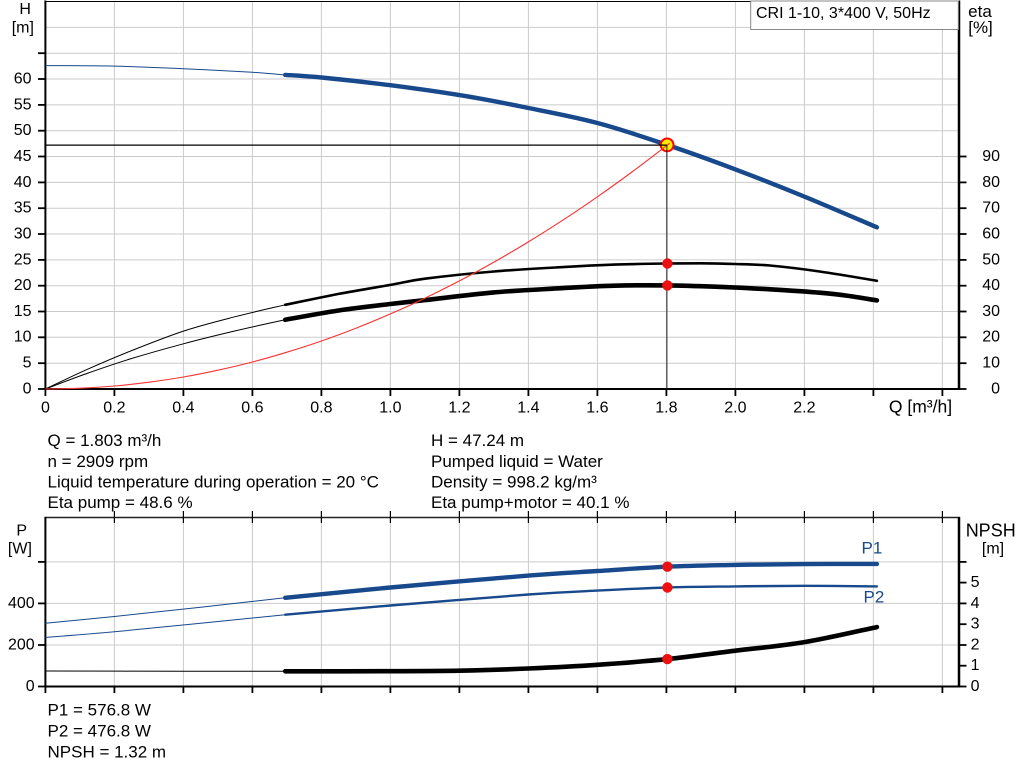  Describe the element at coordinates (23, 156) in the screenshot. I see `svg-text: 45` at that location.